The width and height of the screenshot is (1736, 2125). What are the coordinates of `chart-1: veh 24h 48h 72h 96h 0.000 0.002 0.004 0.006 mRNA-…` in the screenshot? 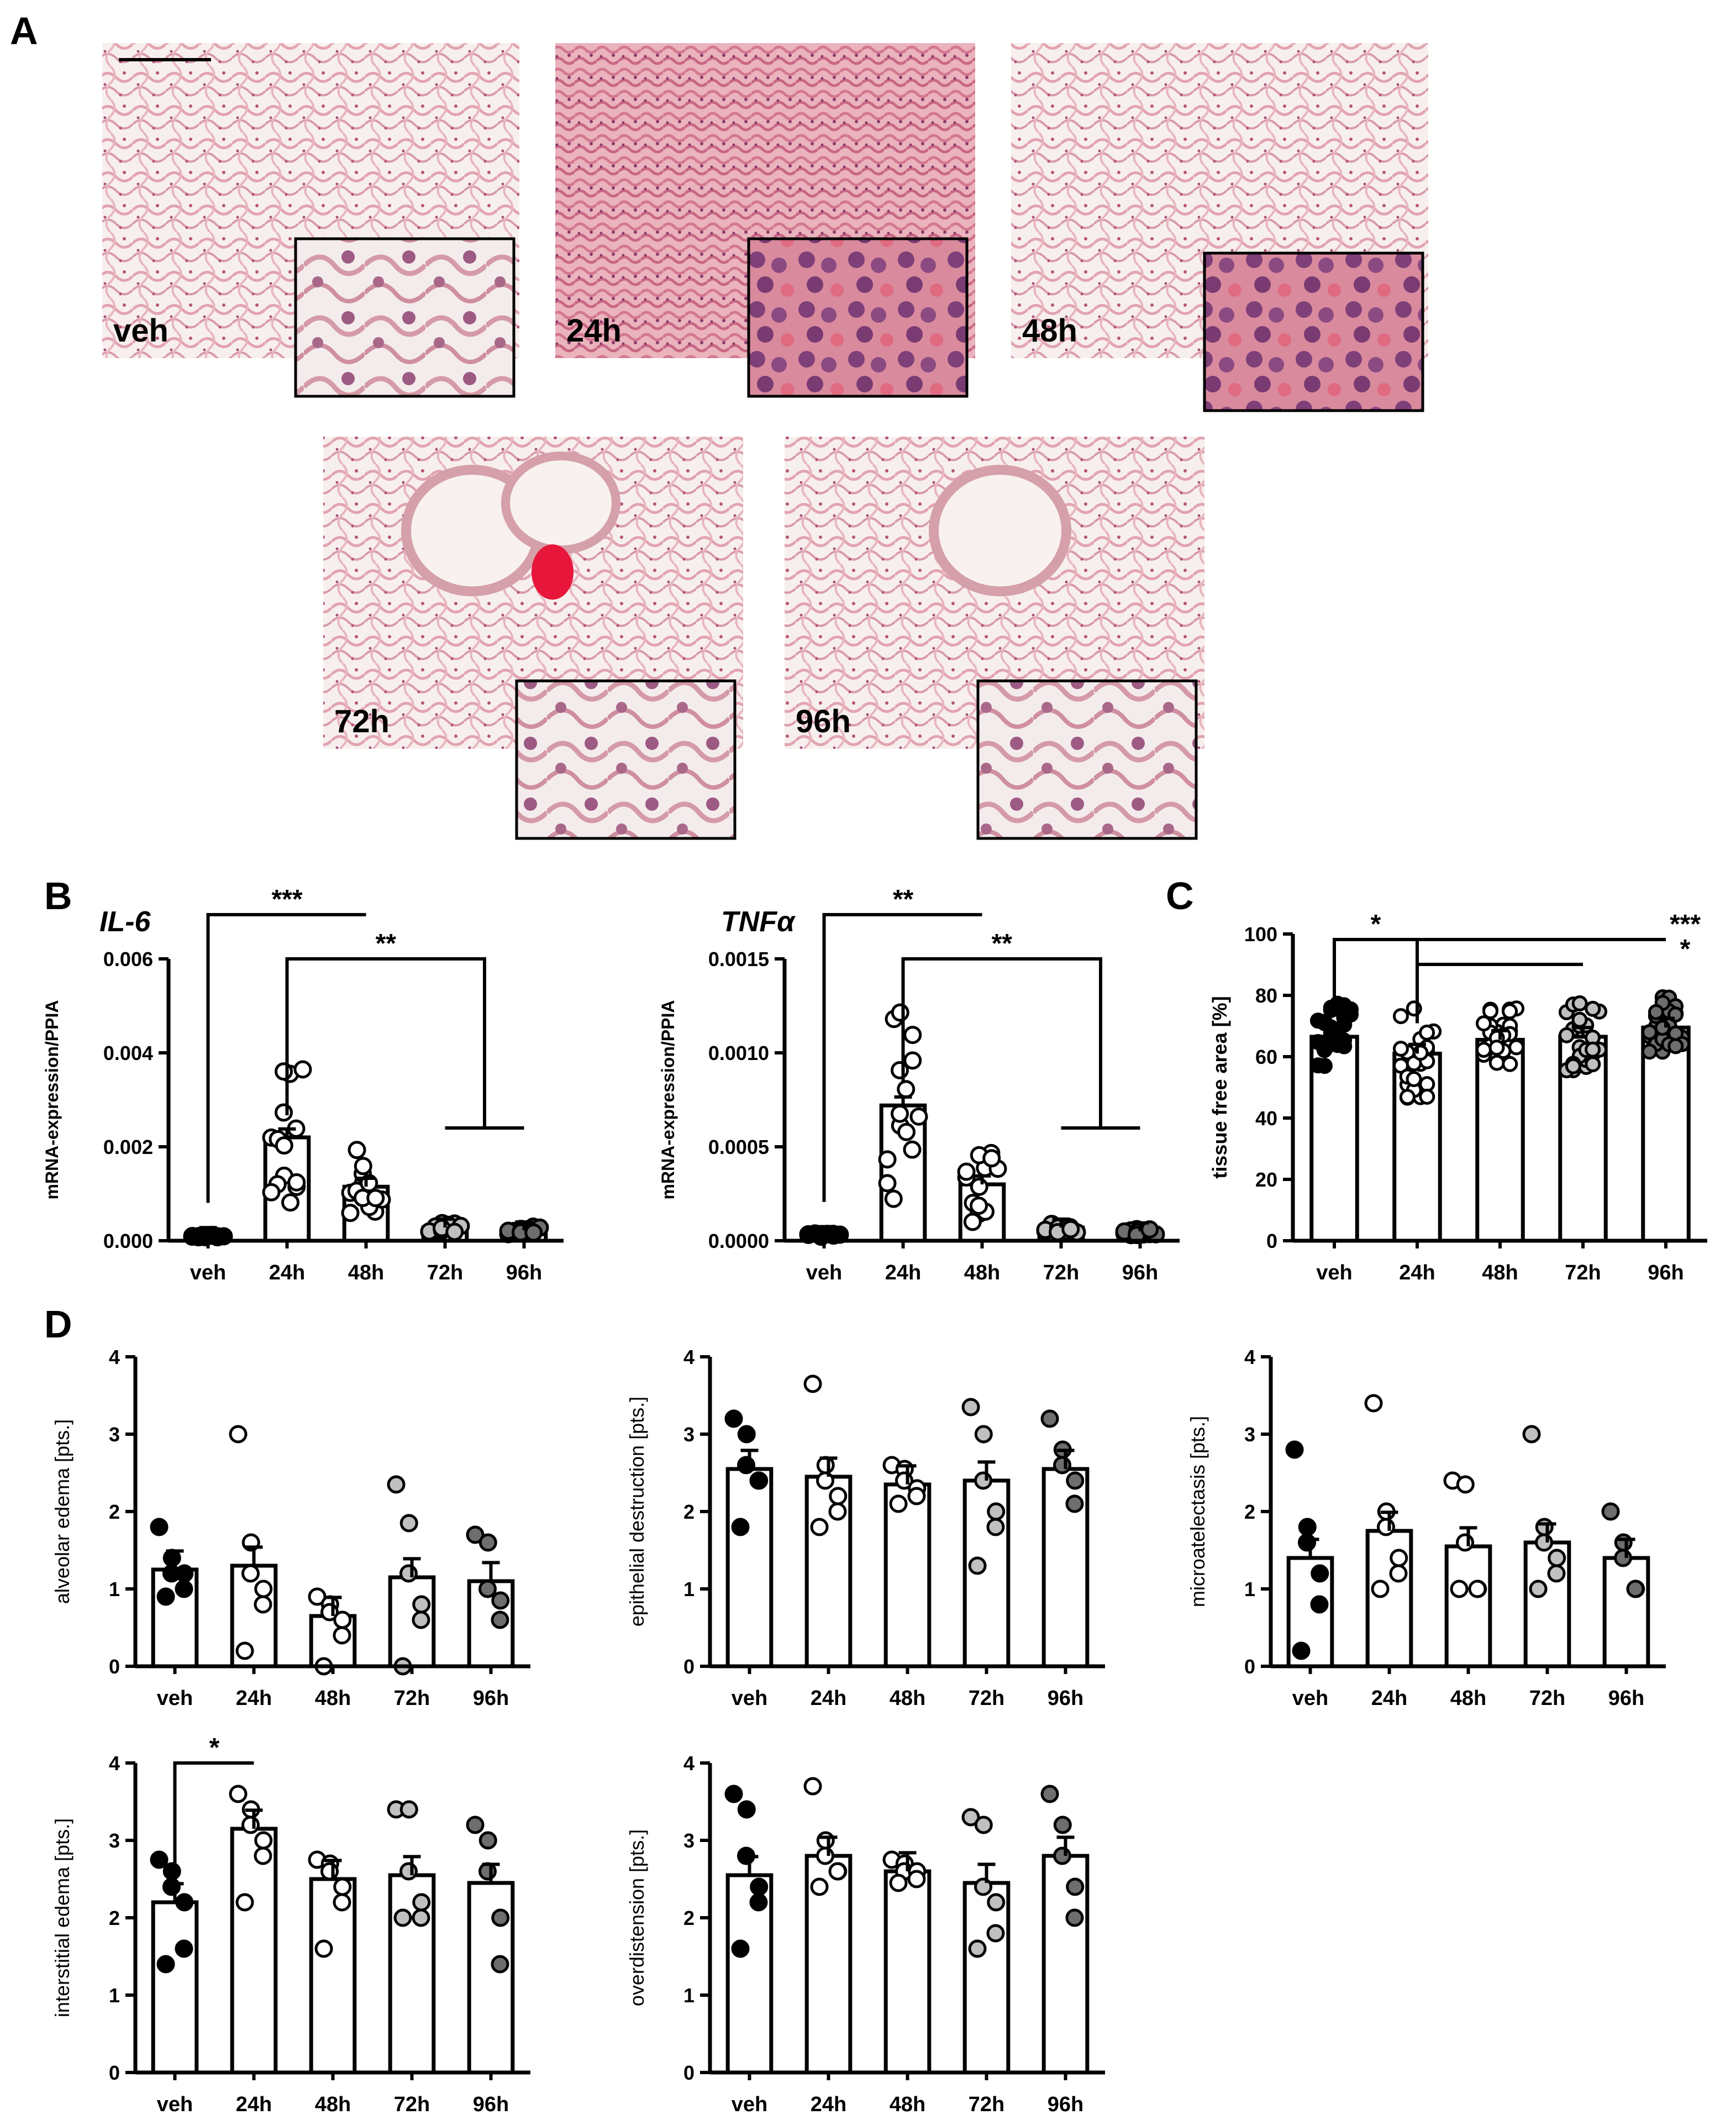 It's located at (303, 1084).